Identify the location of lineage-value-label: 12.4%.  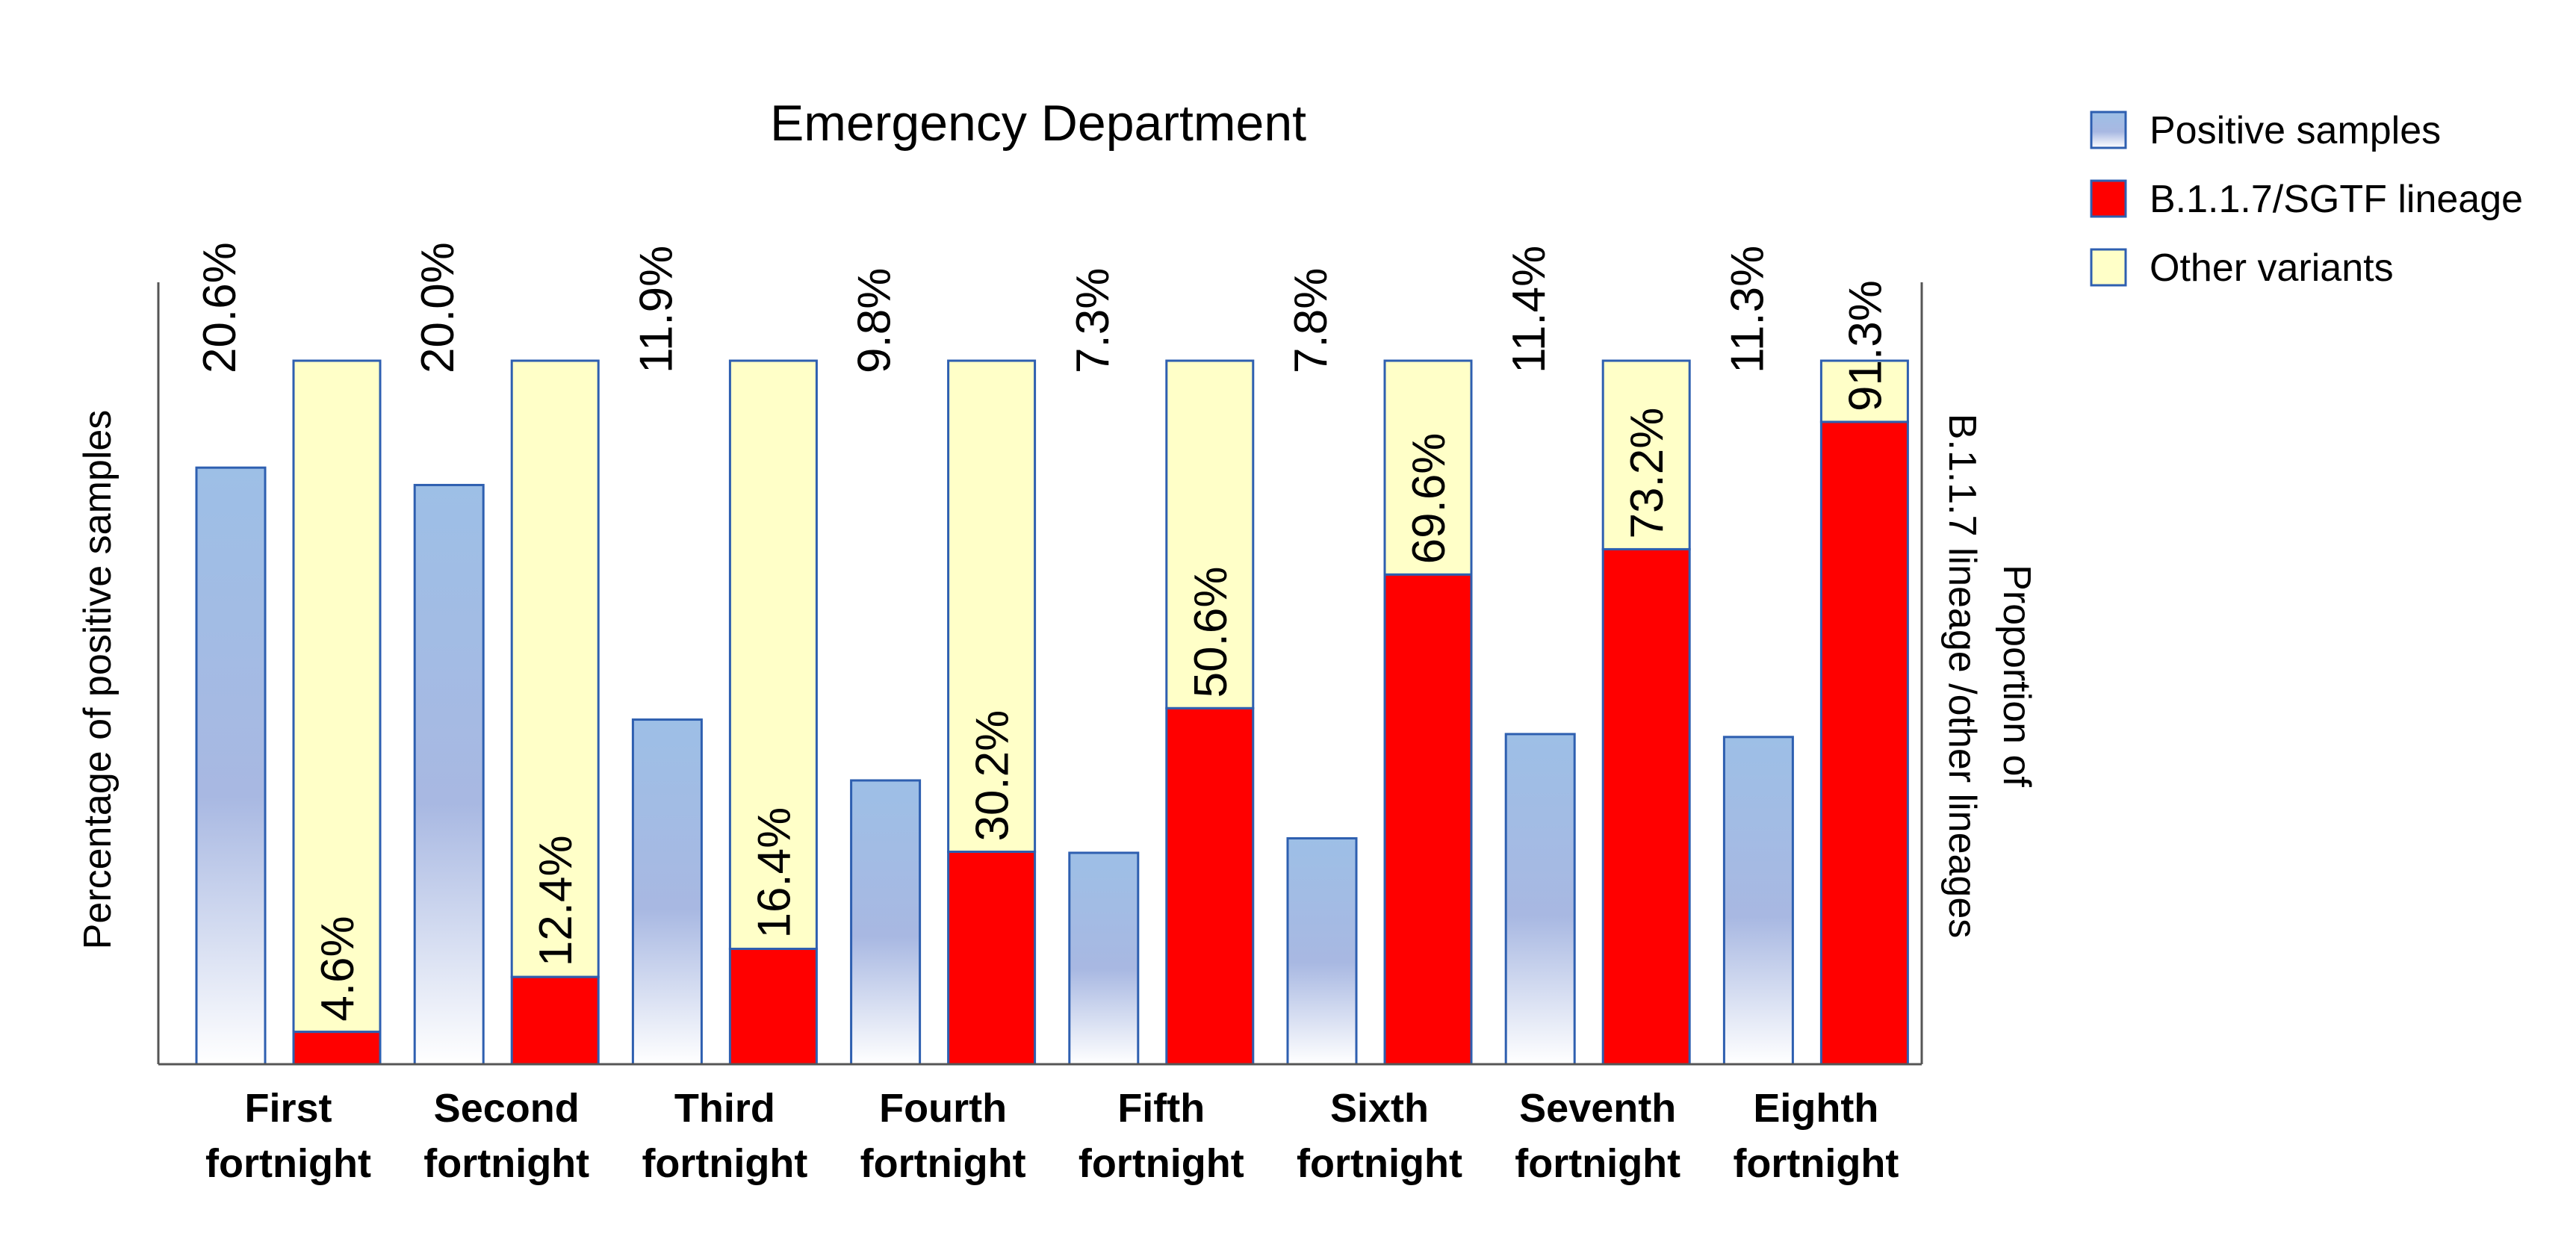
(556, 900).